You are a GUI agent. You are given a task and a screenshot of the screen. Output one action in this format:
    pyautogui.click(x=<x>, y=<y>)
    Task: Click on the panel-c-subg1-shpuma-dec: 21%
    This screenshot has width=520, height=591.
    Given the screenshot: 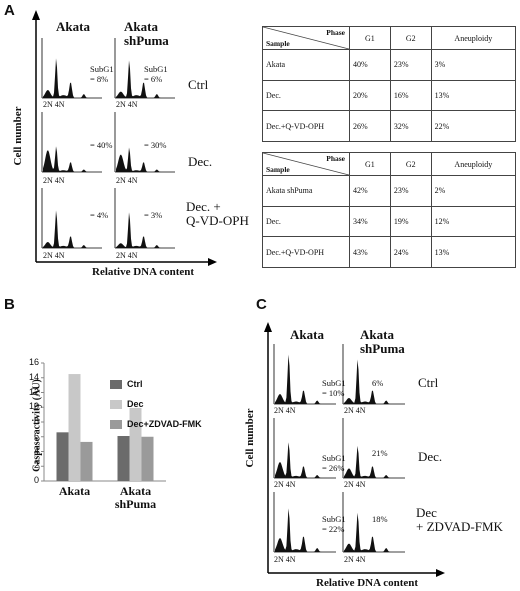 What is the action you would take?
    pyautogui.click(x=380, y=453)
    